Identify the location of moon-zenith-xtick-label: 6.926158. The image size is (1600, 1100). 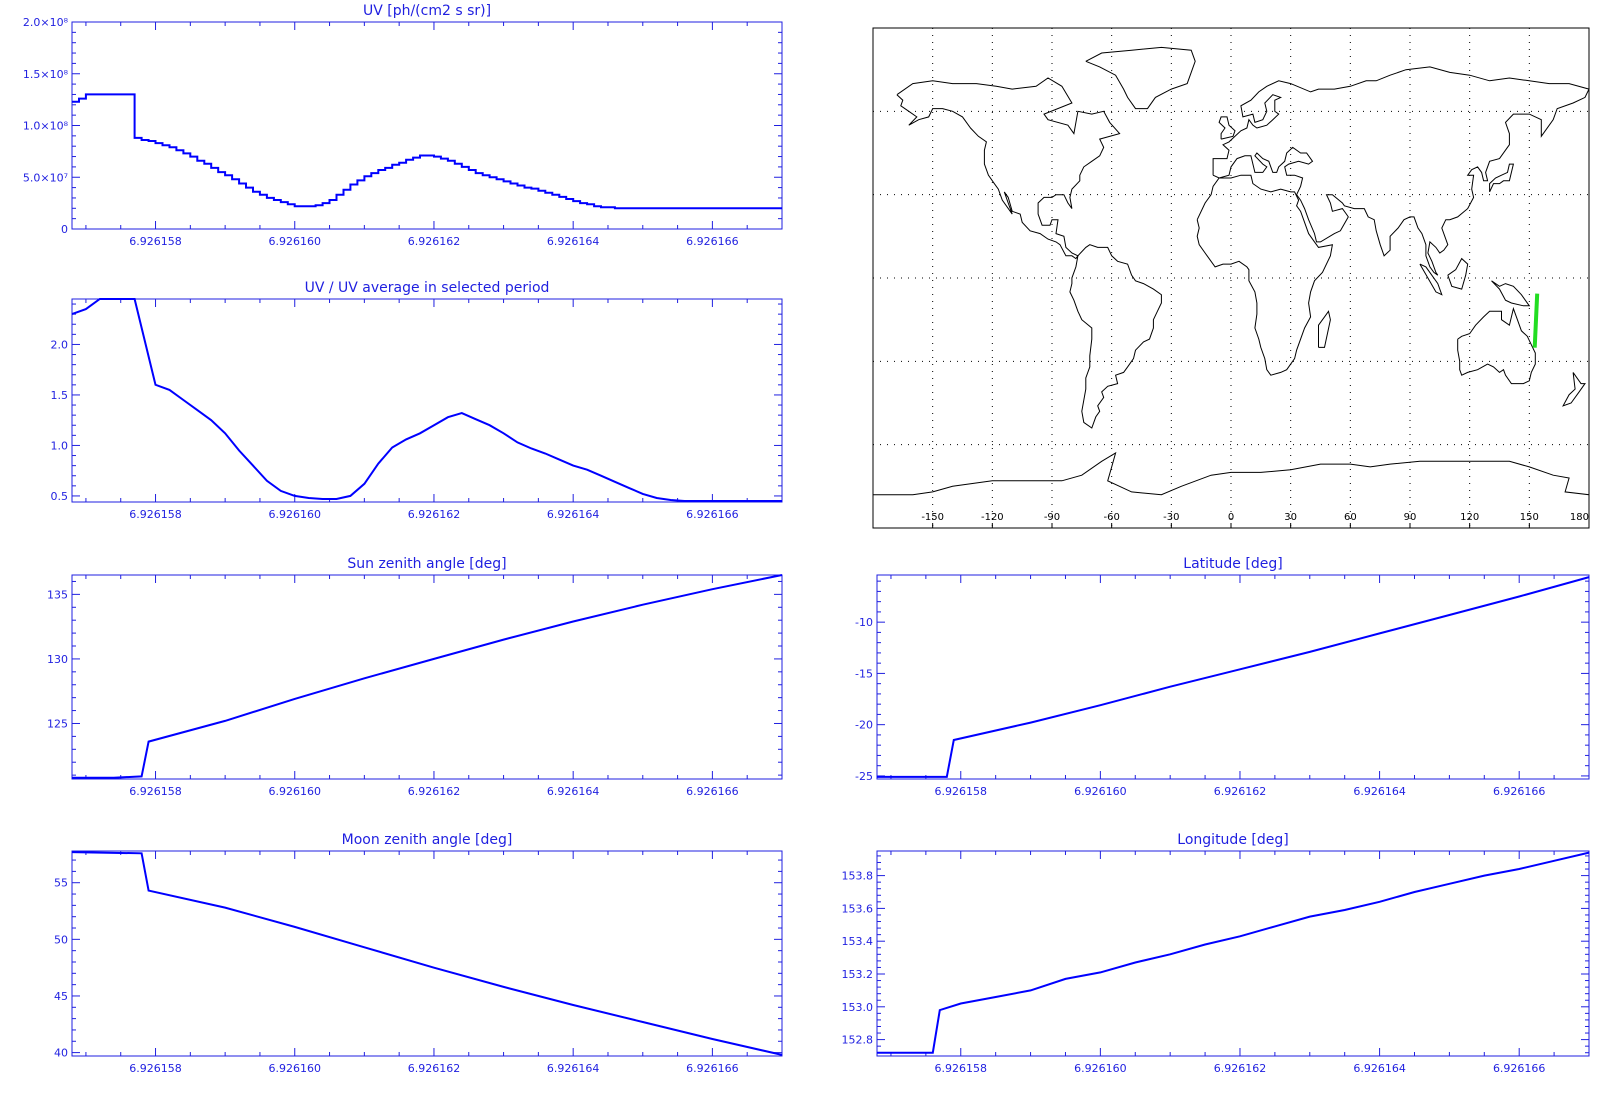
(155, 1068).